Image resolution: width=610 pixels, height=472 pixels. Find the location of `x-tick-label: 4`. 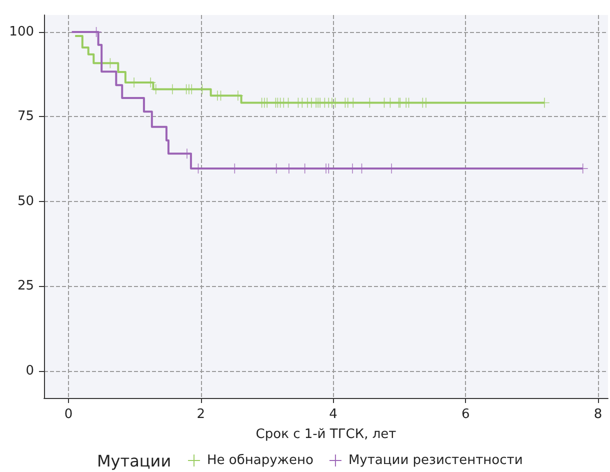

x-tick-label: 4 is located at coordinates (333, 414).